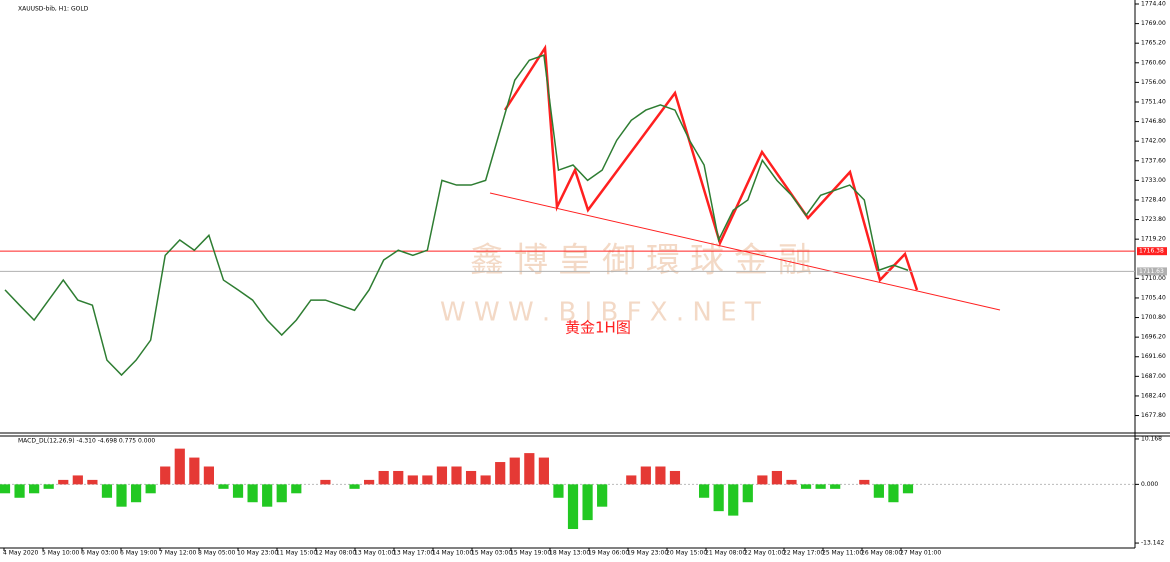 The width and height of the screenshot is (1170, 562). I want to click on level-label: 1711.63, so click(1151, 271).